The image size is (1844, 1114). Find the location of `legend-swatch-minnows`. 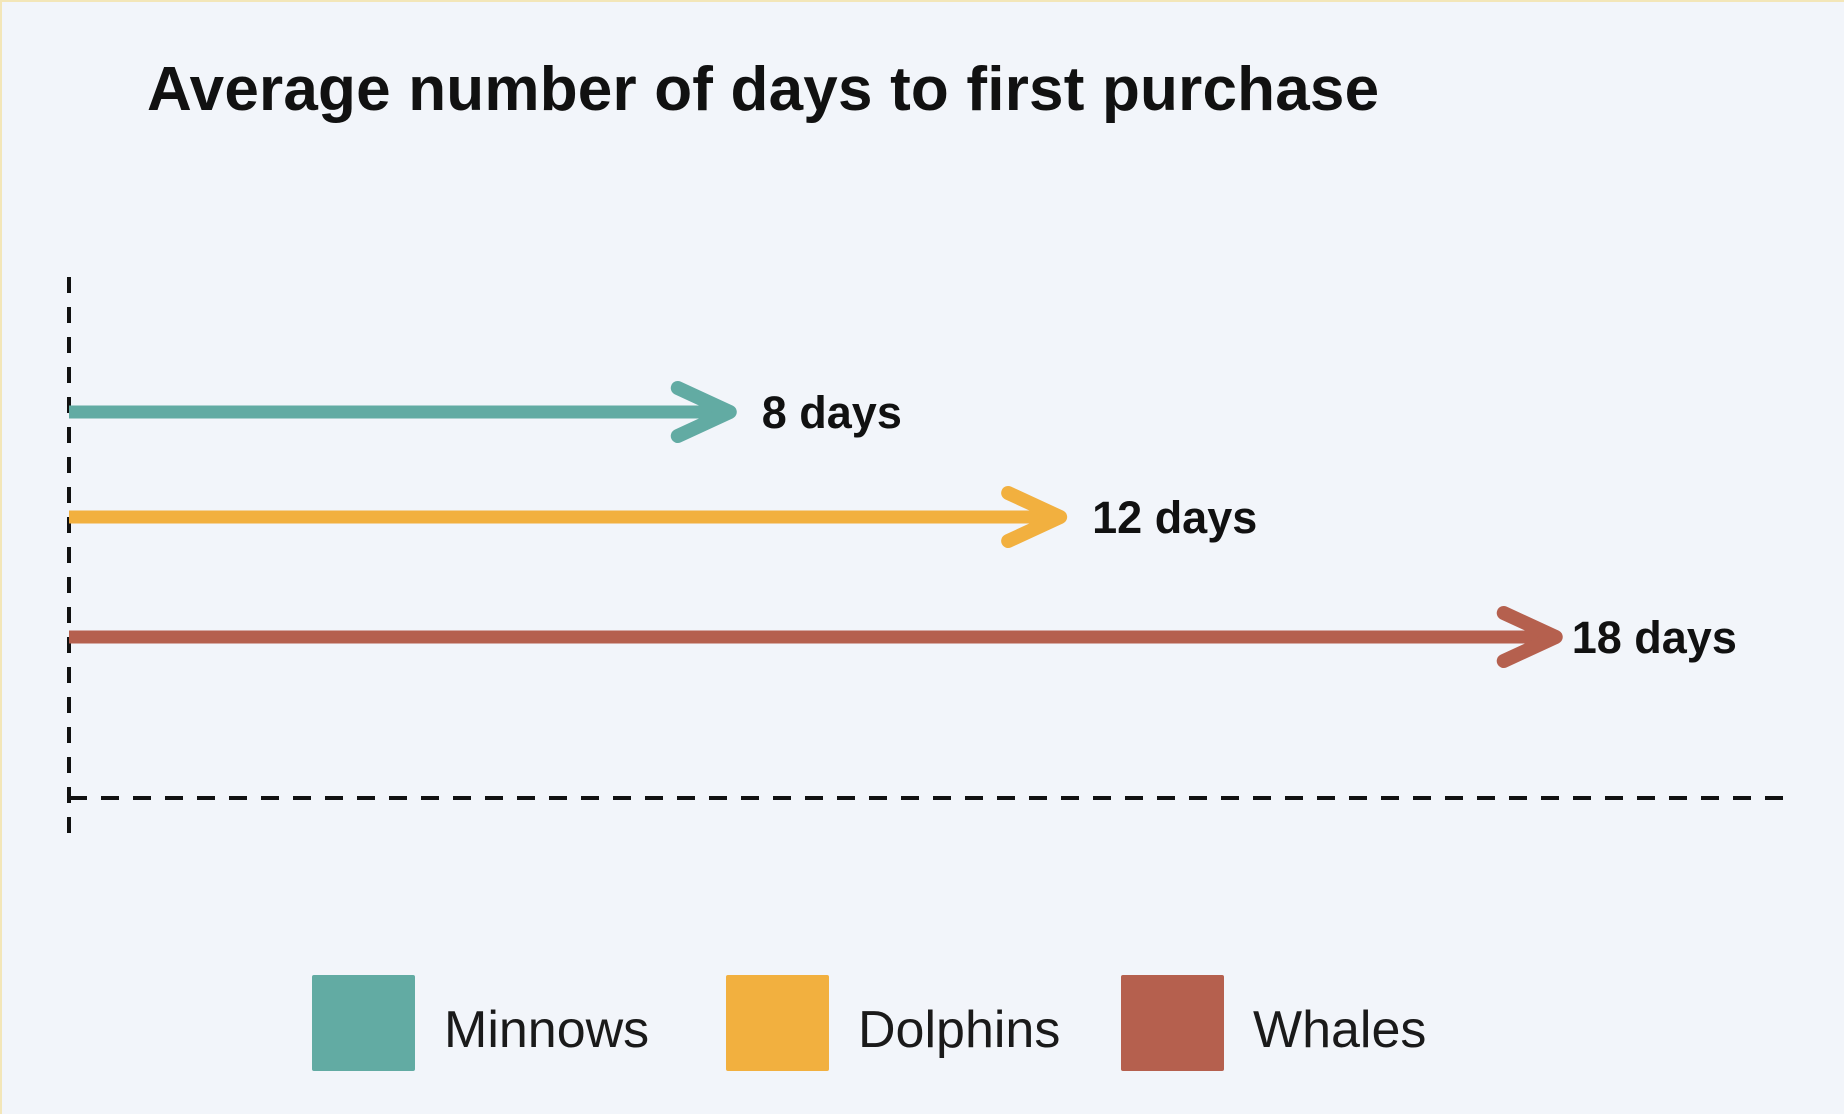

legend-swatch-minnows is located at coordinates (363, 1023).